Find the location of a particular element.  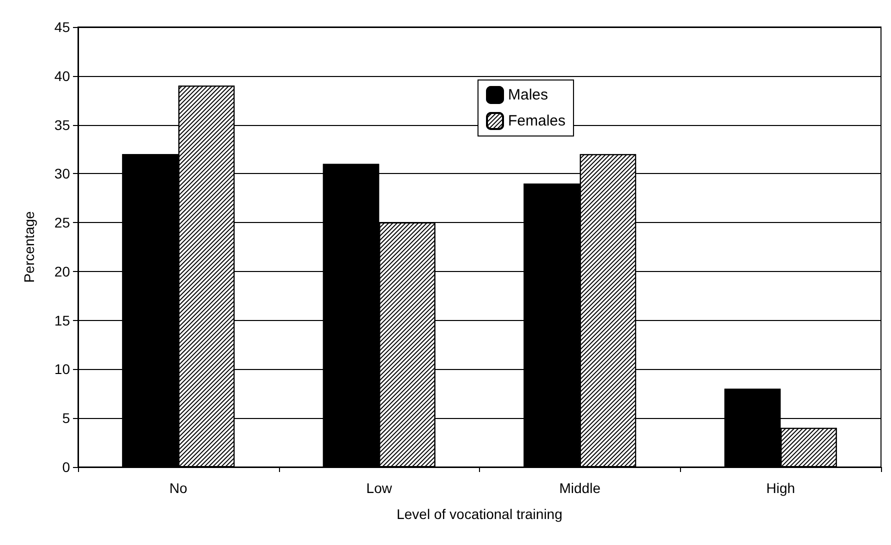

x-tick-label: Low is located at coordinates (379, 488).